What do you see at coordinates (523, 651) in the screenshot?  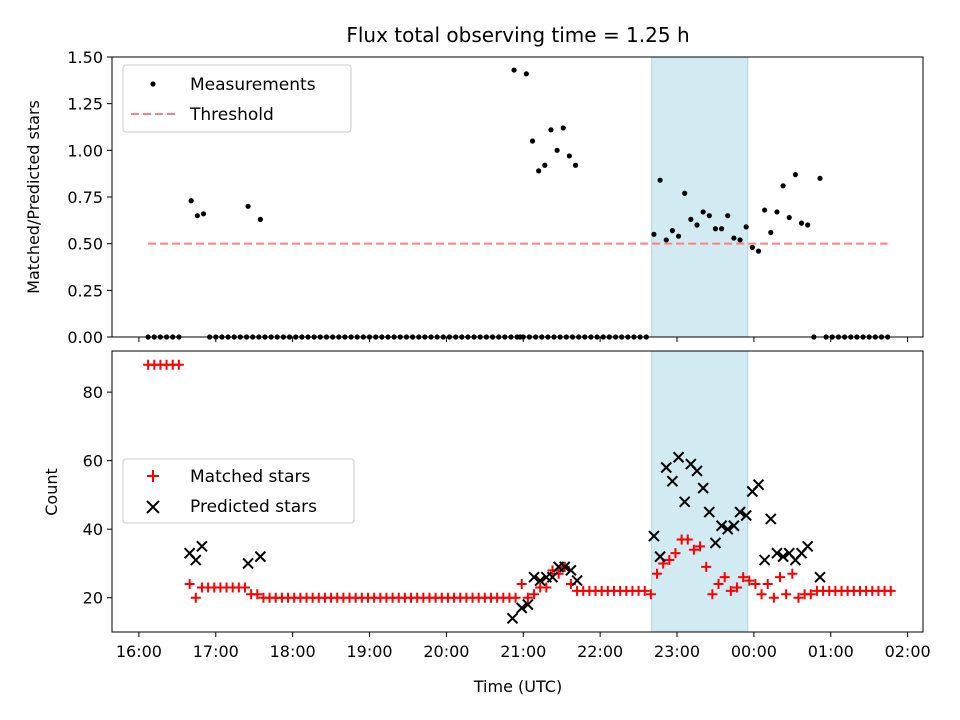 I see `x-tick-label-5: 21:00` at bounding box center [523, 651].